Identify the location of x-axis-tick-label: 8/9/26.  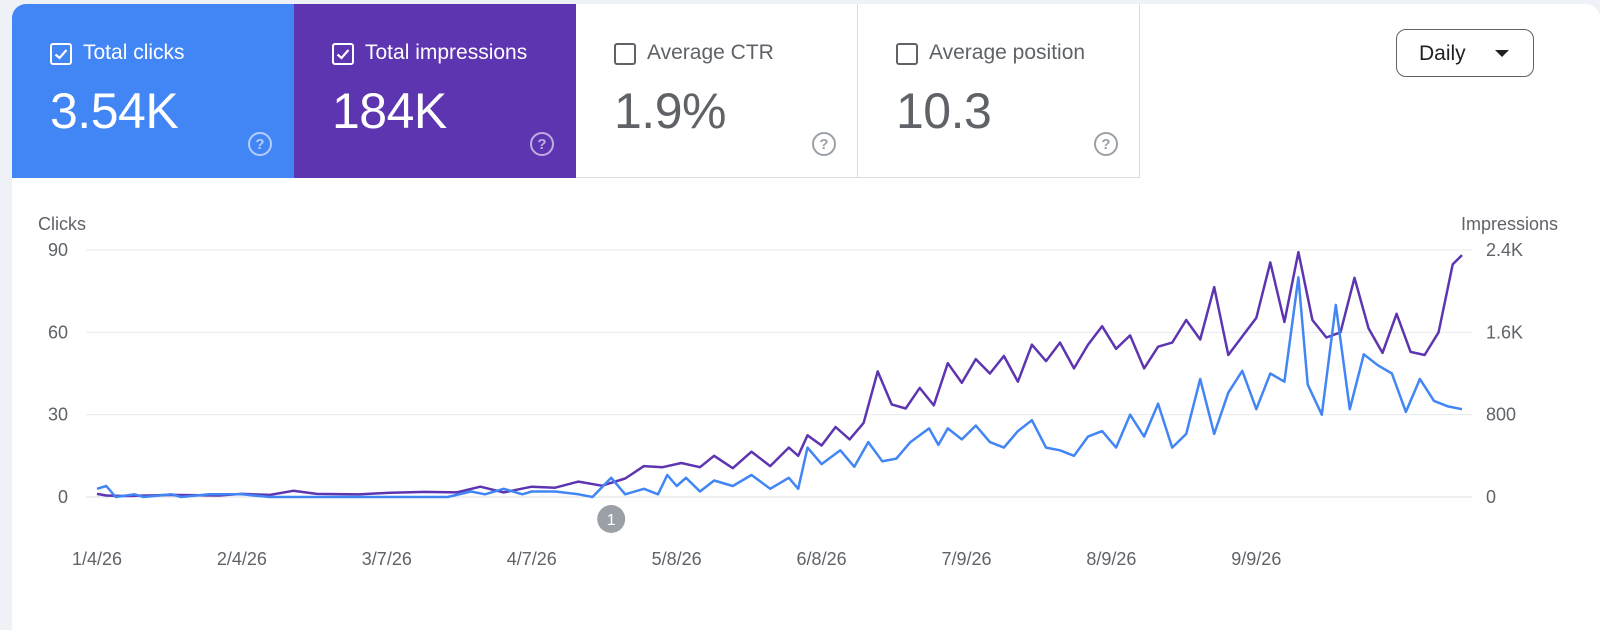
(1111, 559).